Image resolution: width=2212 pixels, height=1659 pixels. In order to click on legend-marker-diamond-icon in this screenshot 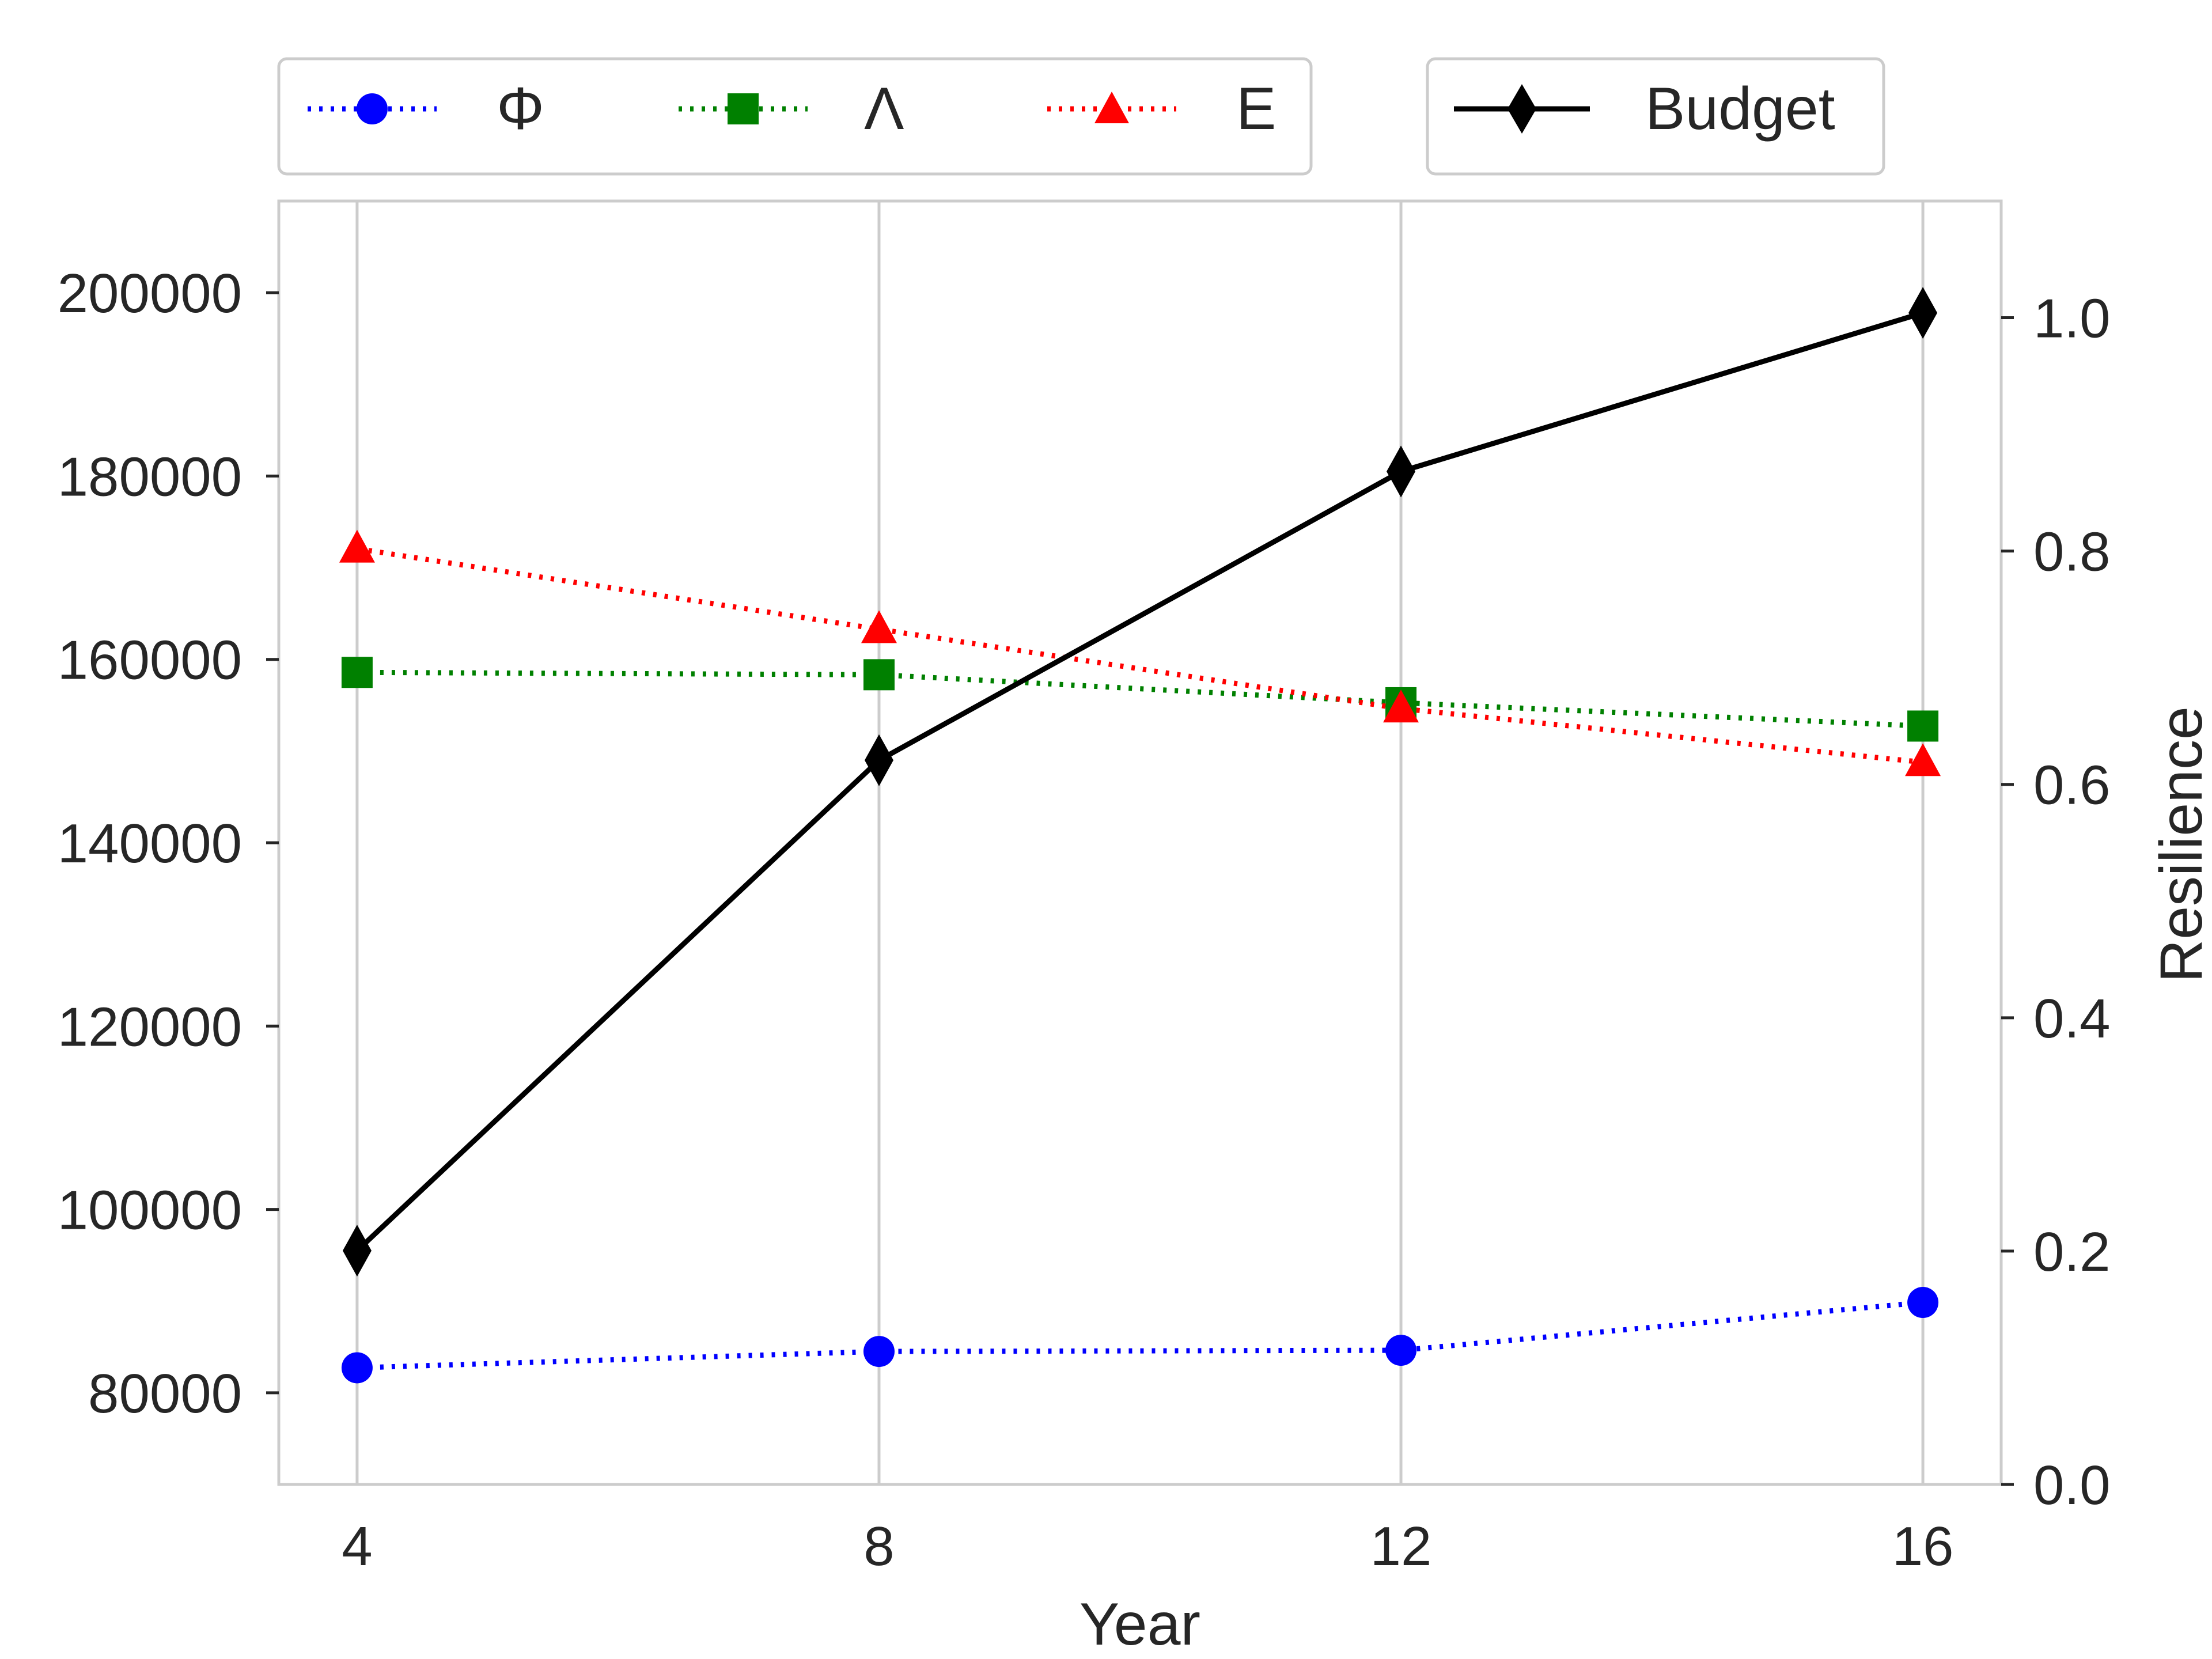, I will do `click(1522, 109)`.